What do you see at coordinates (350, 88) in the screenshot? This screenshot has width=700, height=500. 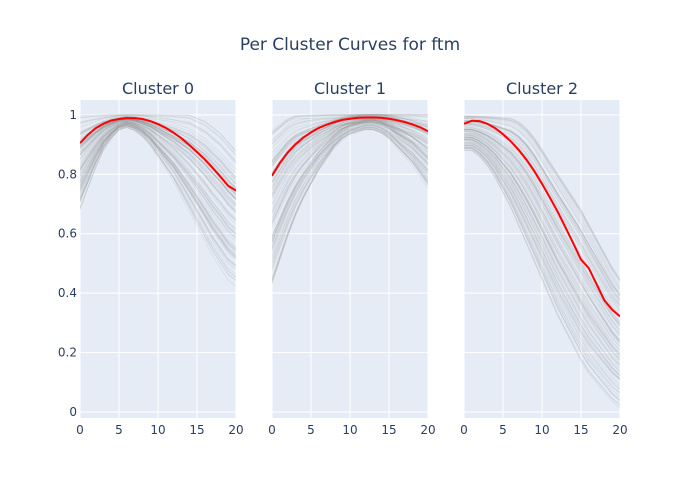 I see `panel-title: Cluster 1` at bounding box center [350, 88].